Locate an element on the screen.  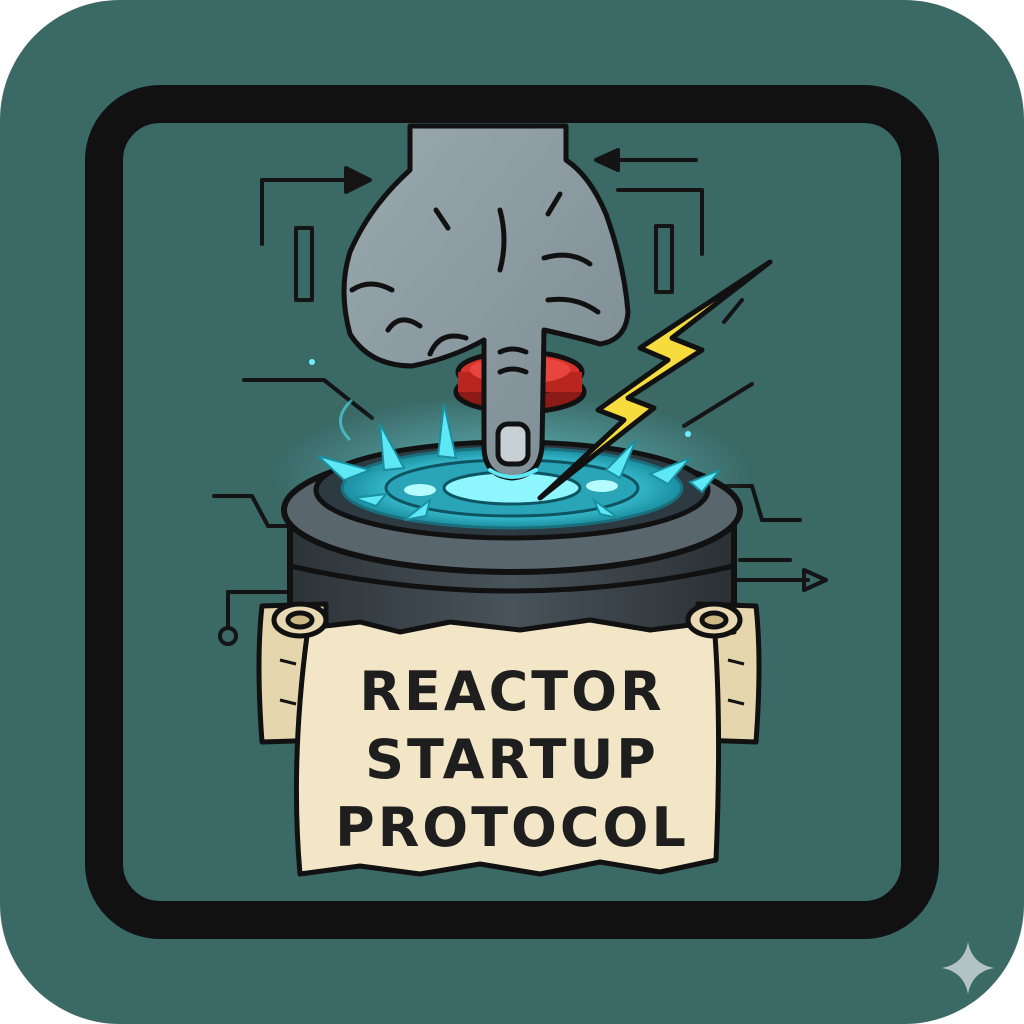
parchment-banner is located at coordinates (509, 739).